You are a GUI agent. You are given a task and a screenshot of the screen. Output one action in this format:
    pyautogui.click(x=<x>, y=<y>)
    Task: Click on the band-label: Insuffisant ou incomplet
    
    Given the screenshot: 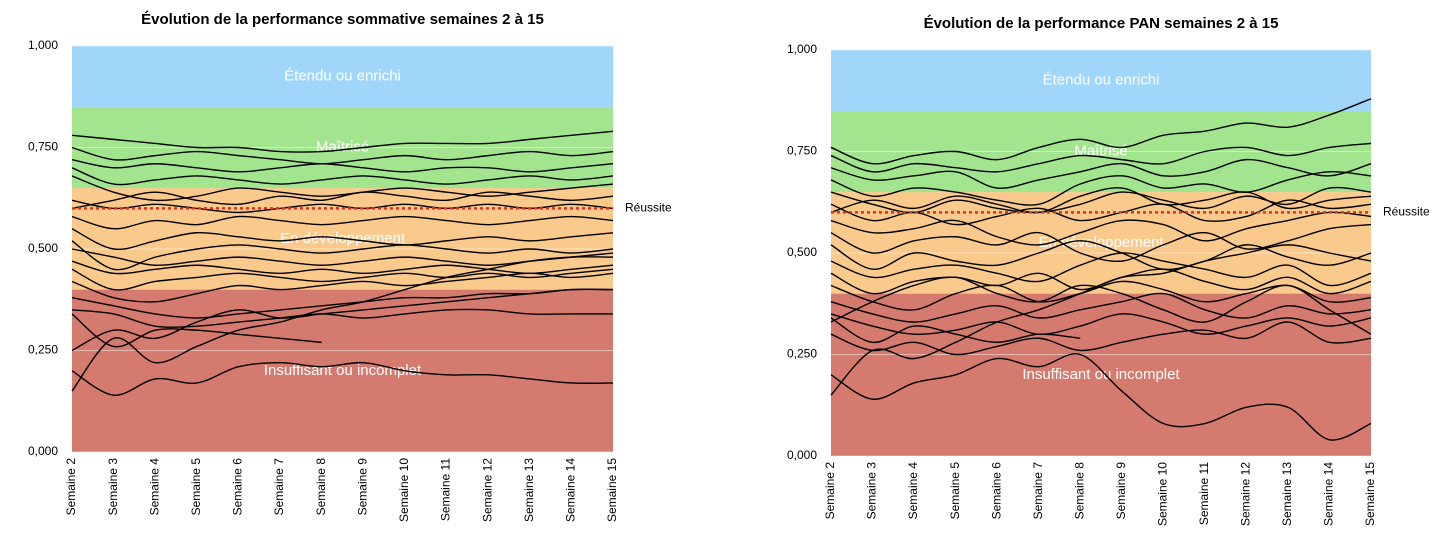 What is the action you would take?
    pyautogui.click(x=1101, y=374)
    